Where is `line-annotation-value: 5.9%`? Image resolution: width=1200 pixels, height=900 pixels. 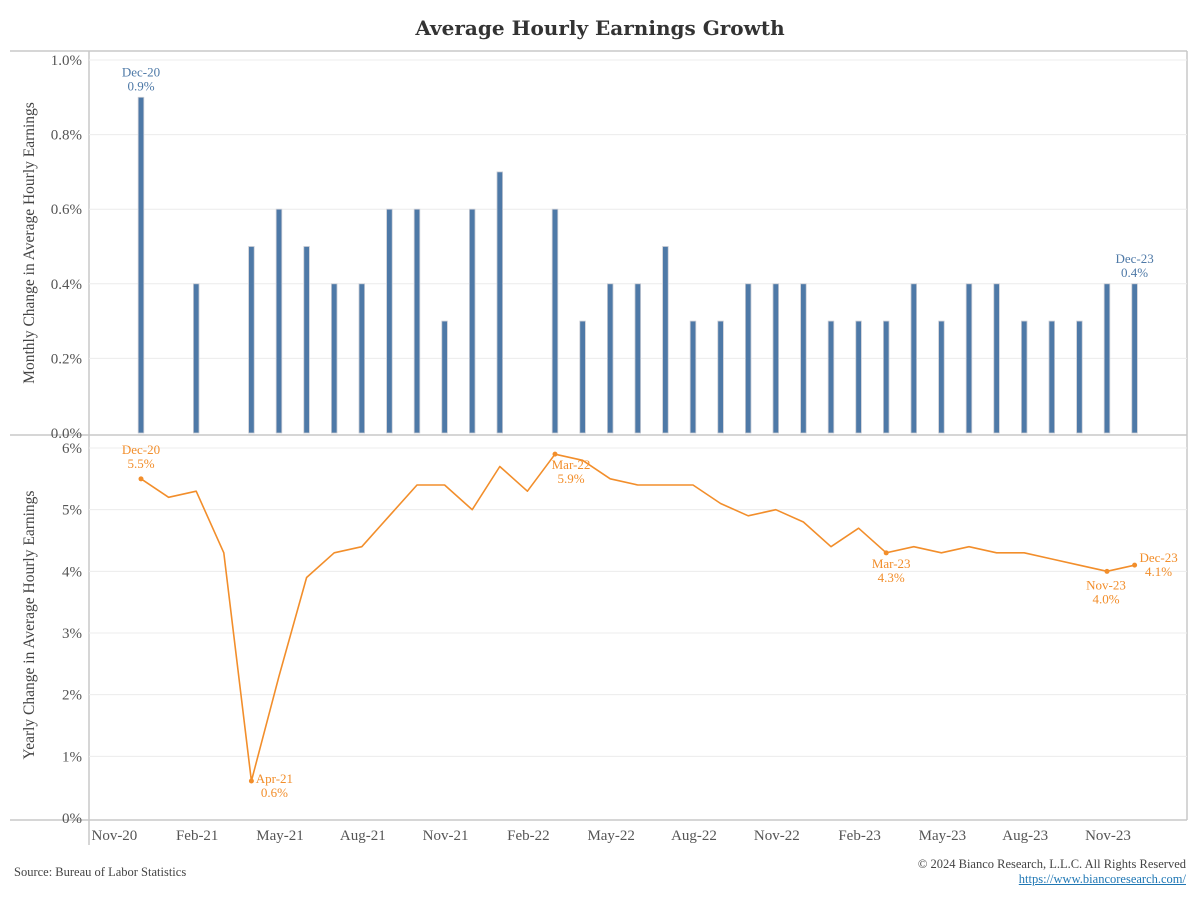 line-annotation-value: 5.9% is located at coordinates (570, 478).